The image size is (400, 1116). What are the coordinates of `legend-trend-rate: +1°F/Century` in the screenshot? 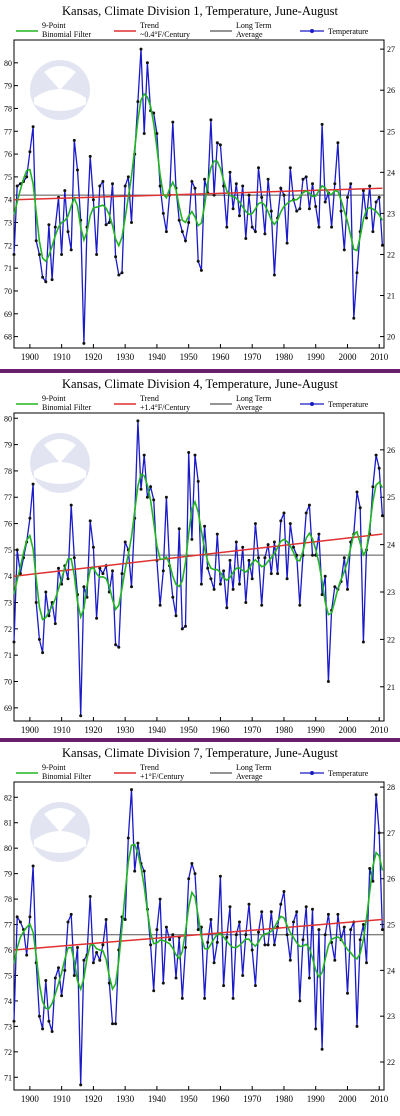 It's located at (162, 776).